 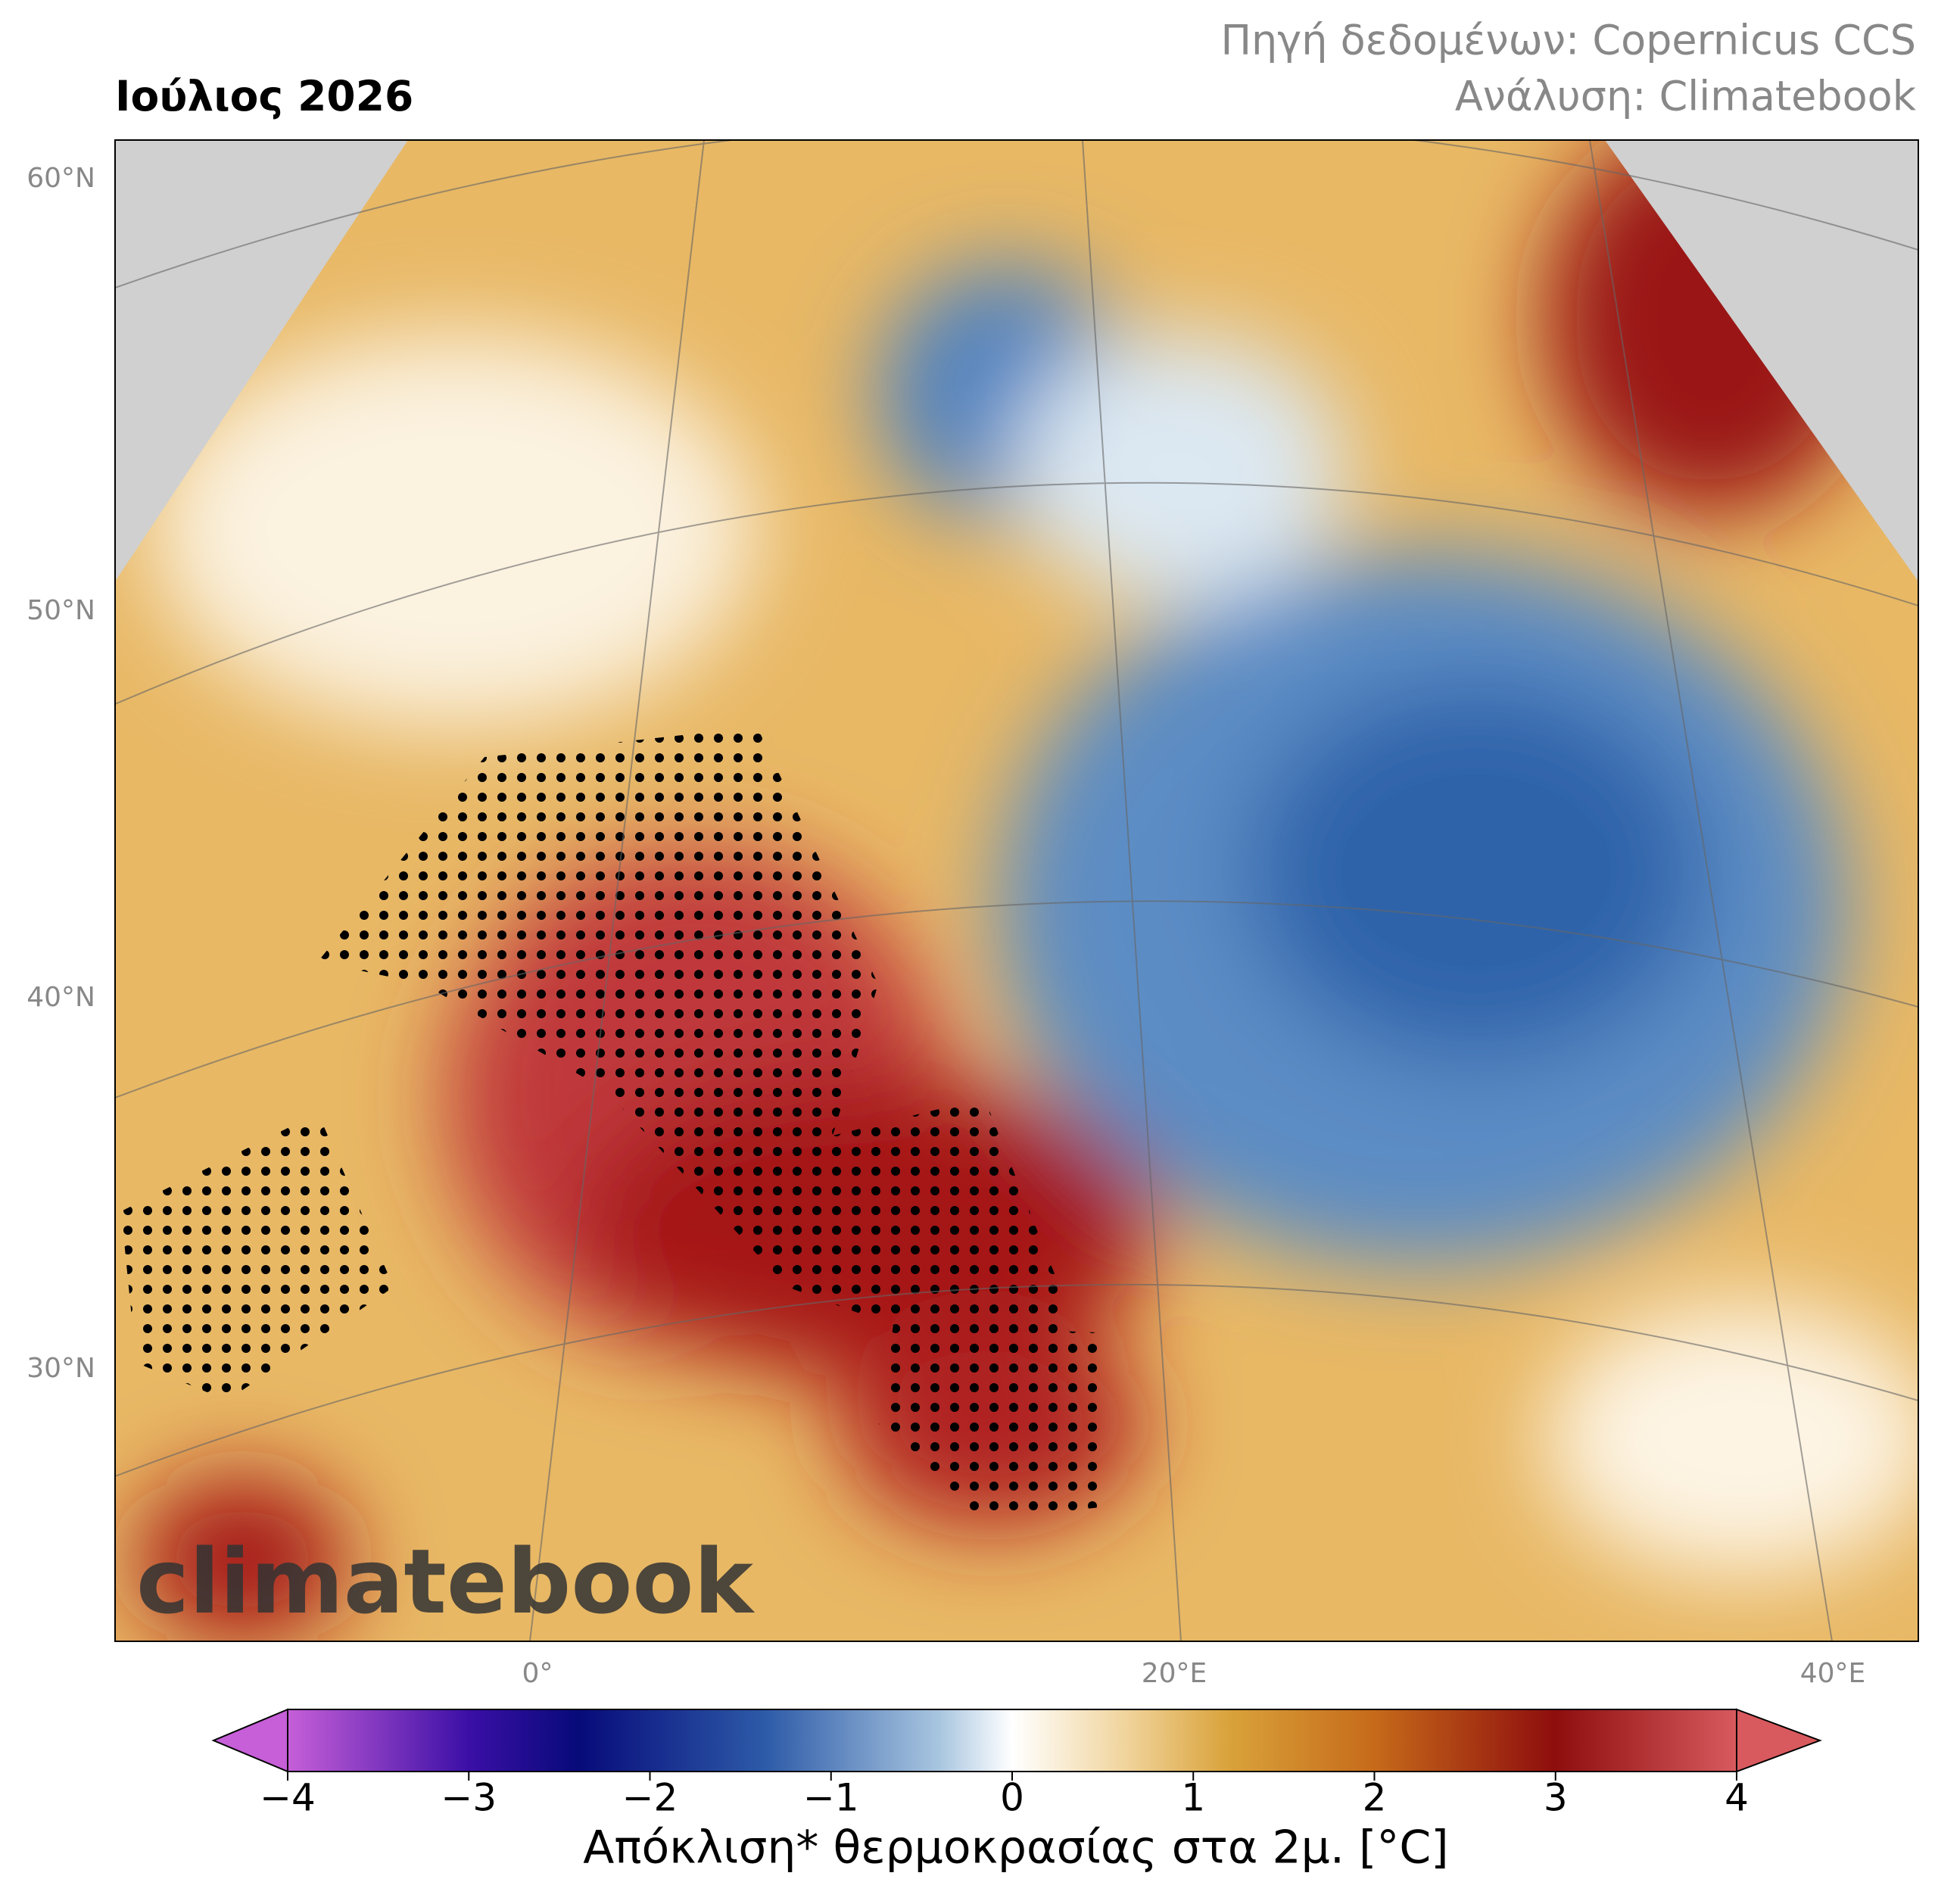 What do you see at coordinates (1175, 1673) in the screenshot?
I see `lon-label: 20°E` at bounding box center [1175, 1673].